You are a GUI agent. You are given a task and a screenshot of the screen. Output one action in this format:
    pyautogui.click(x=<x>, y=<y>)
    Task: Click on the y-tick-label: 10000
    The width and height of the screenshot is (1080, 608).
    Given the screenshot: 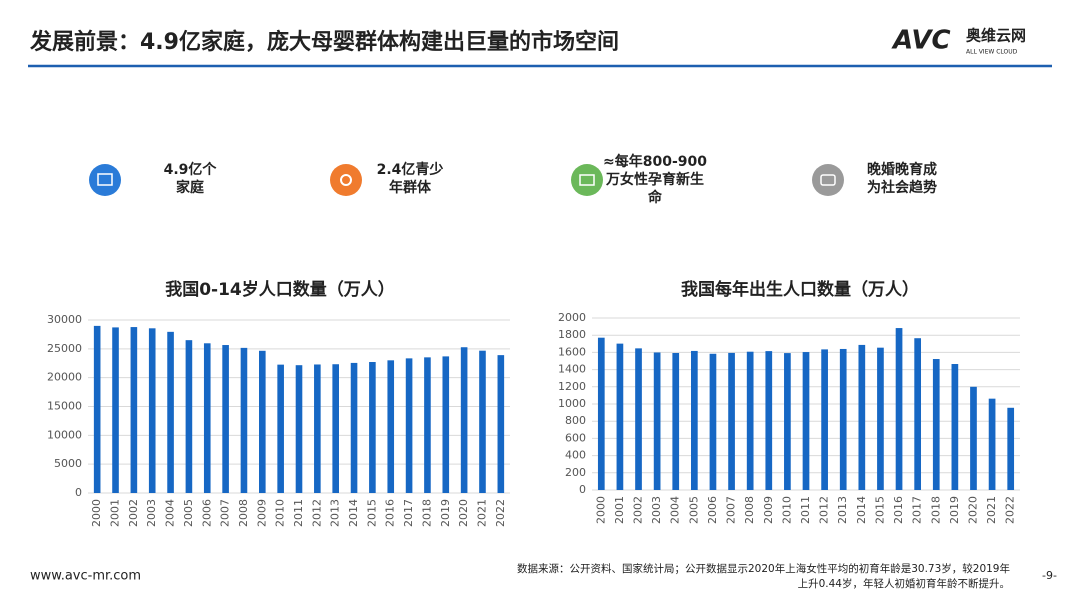 What is the action you would take?
    pyautogui.click(x=64, y=434)
    